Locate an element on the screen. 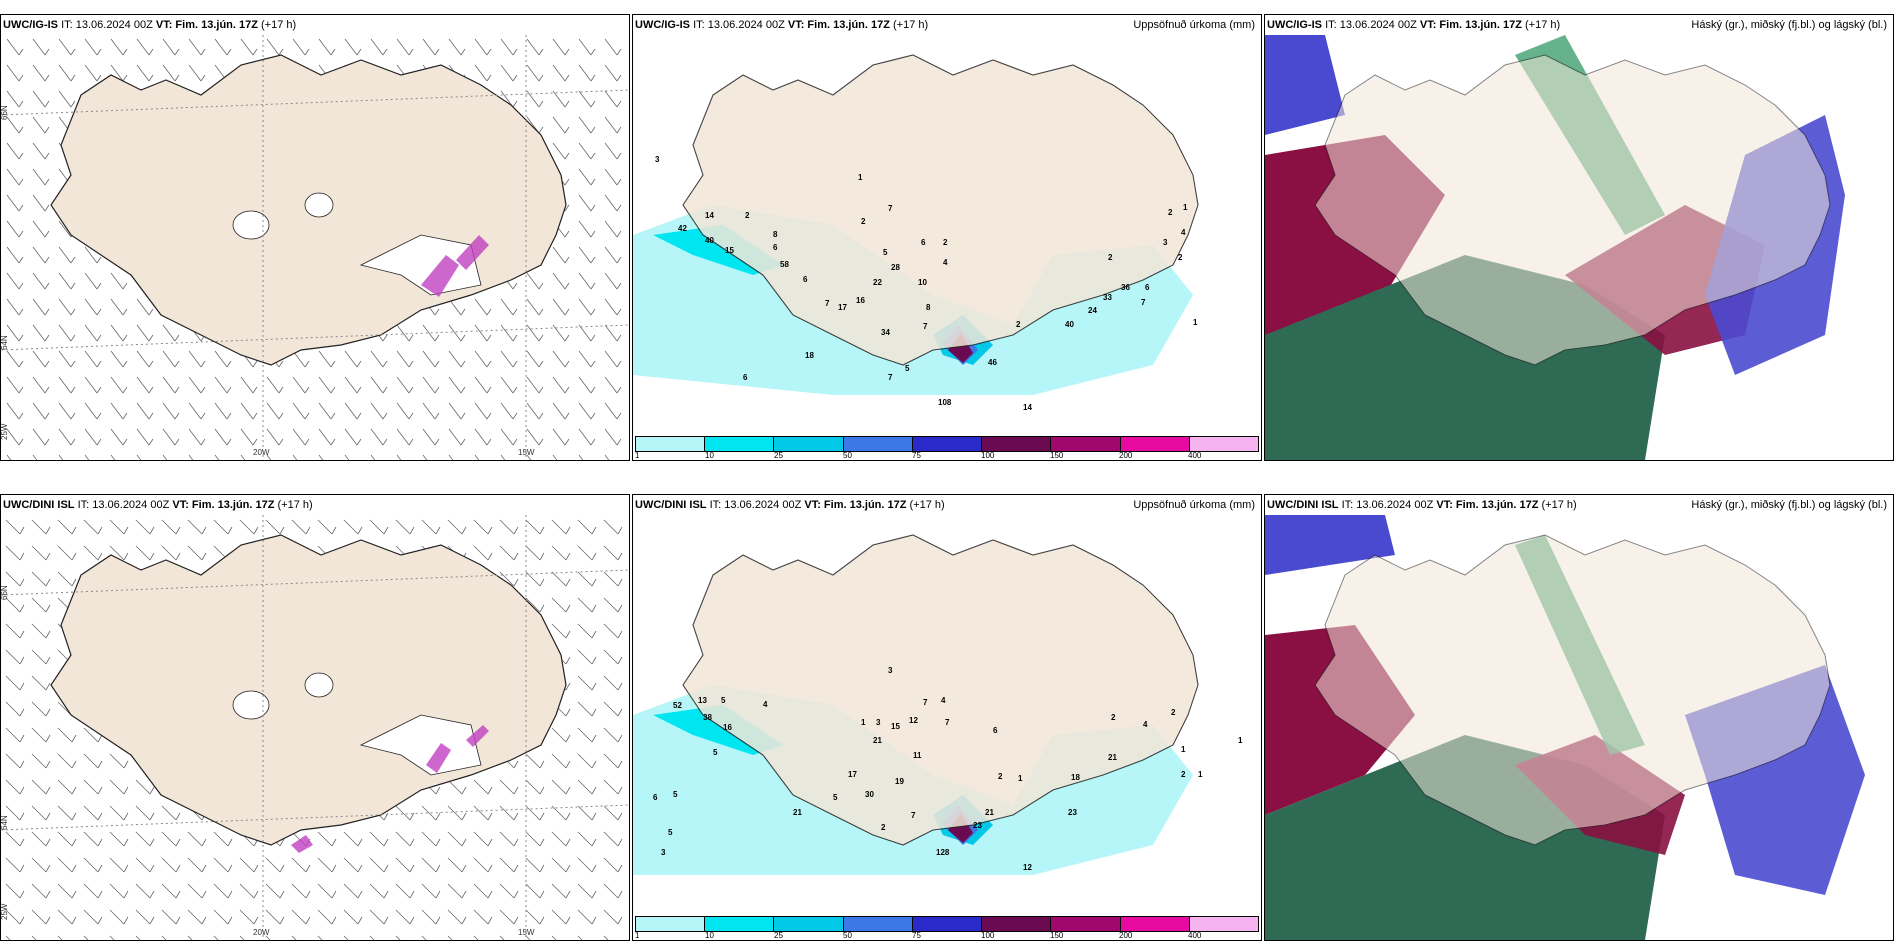 This screenshot has height=950, width=1900. lon-label-20: 20W is located at coordinates (261, 932).